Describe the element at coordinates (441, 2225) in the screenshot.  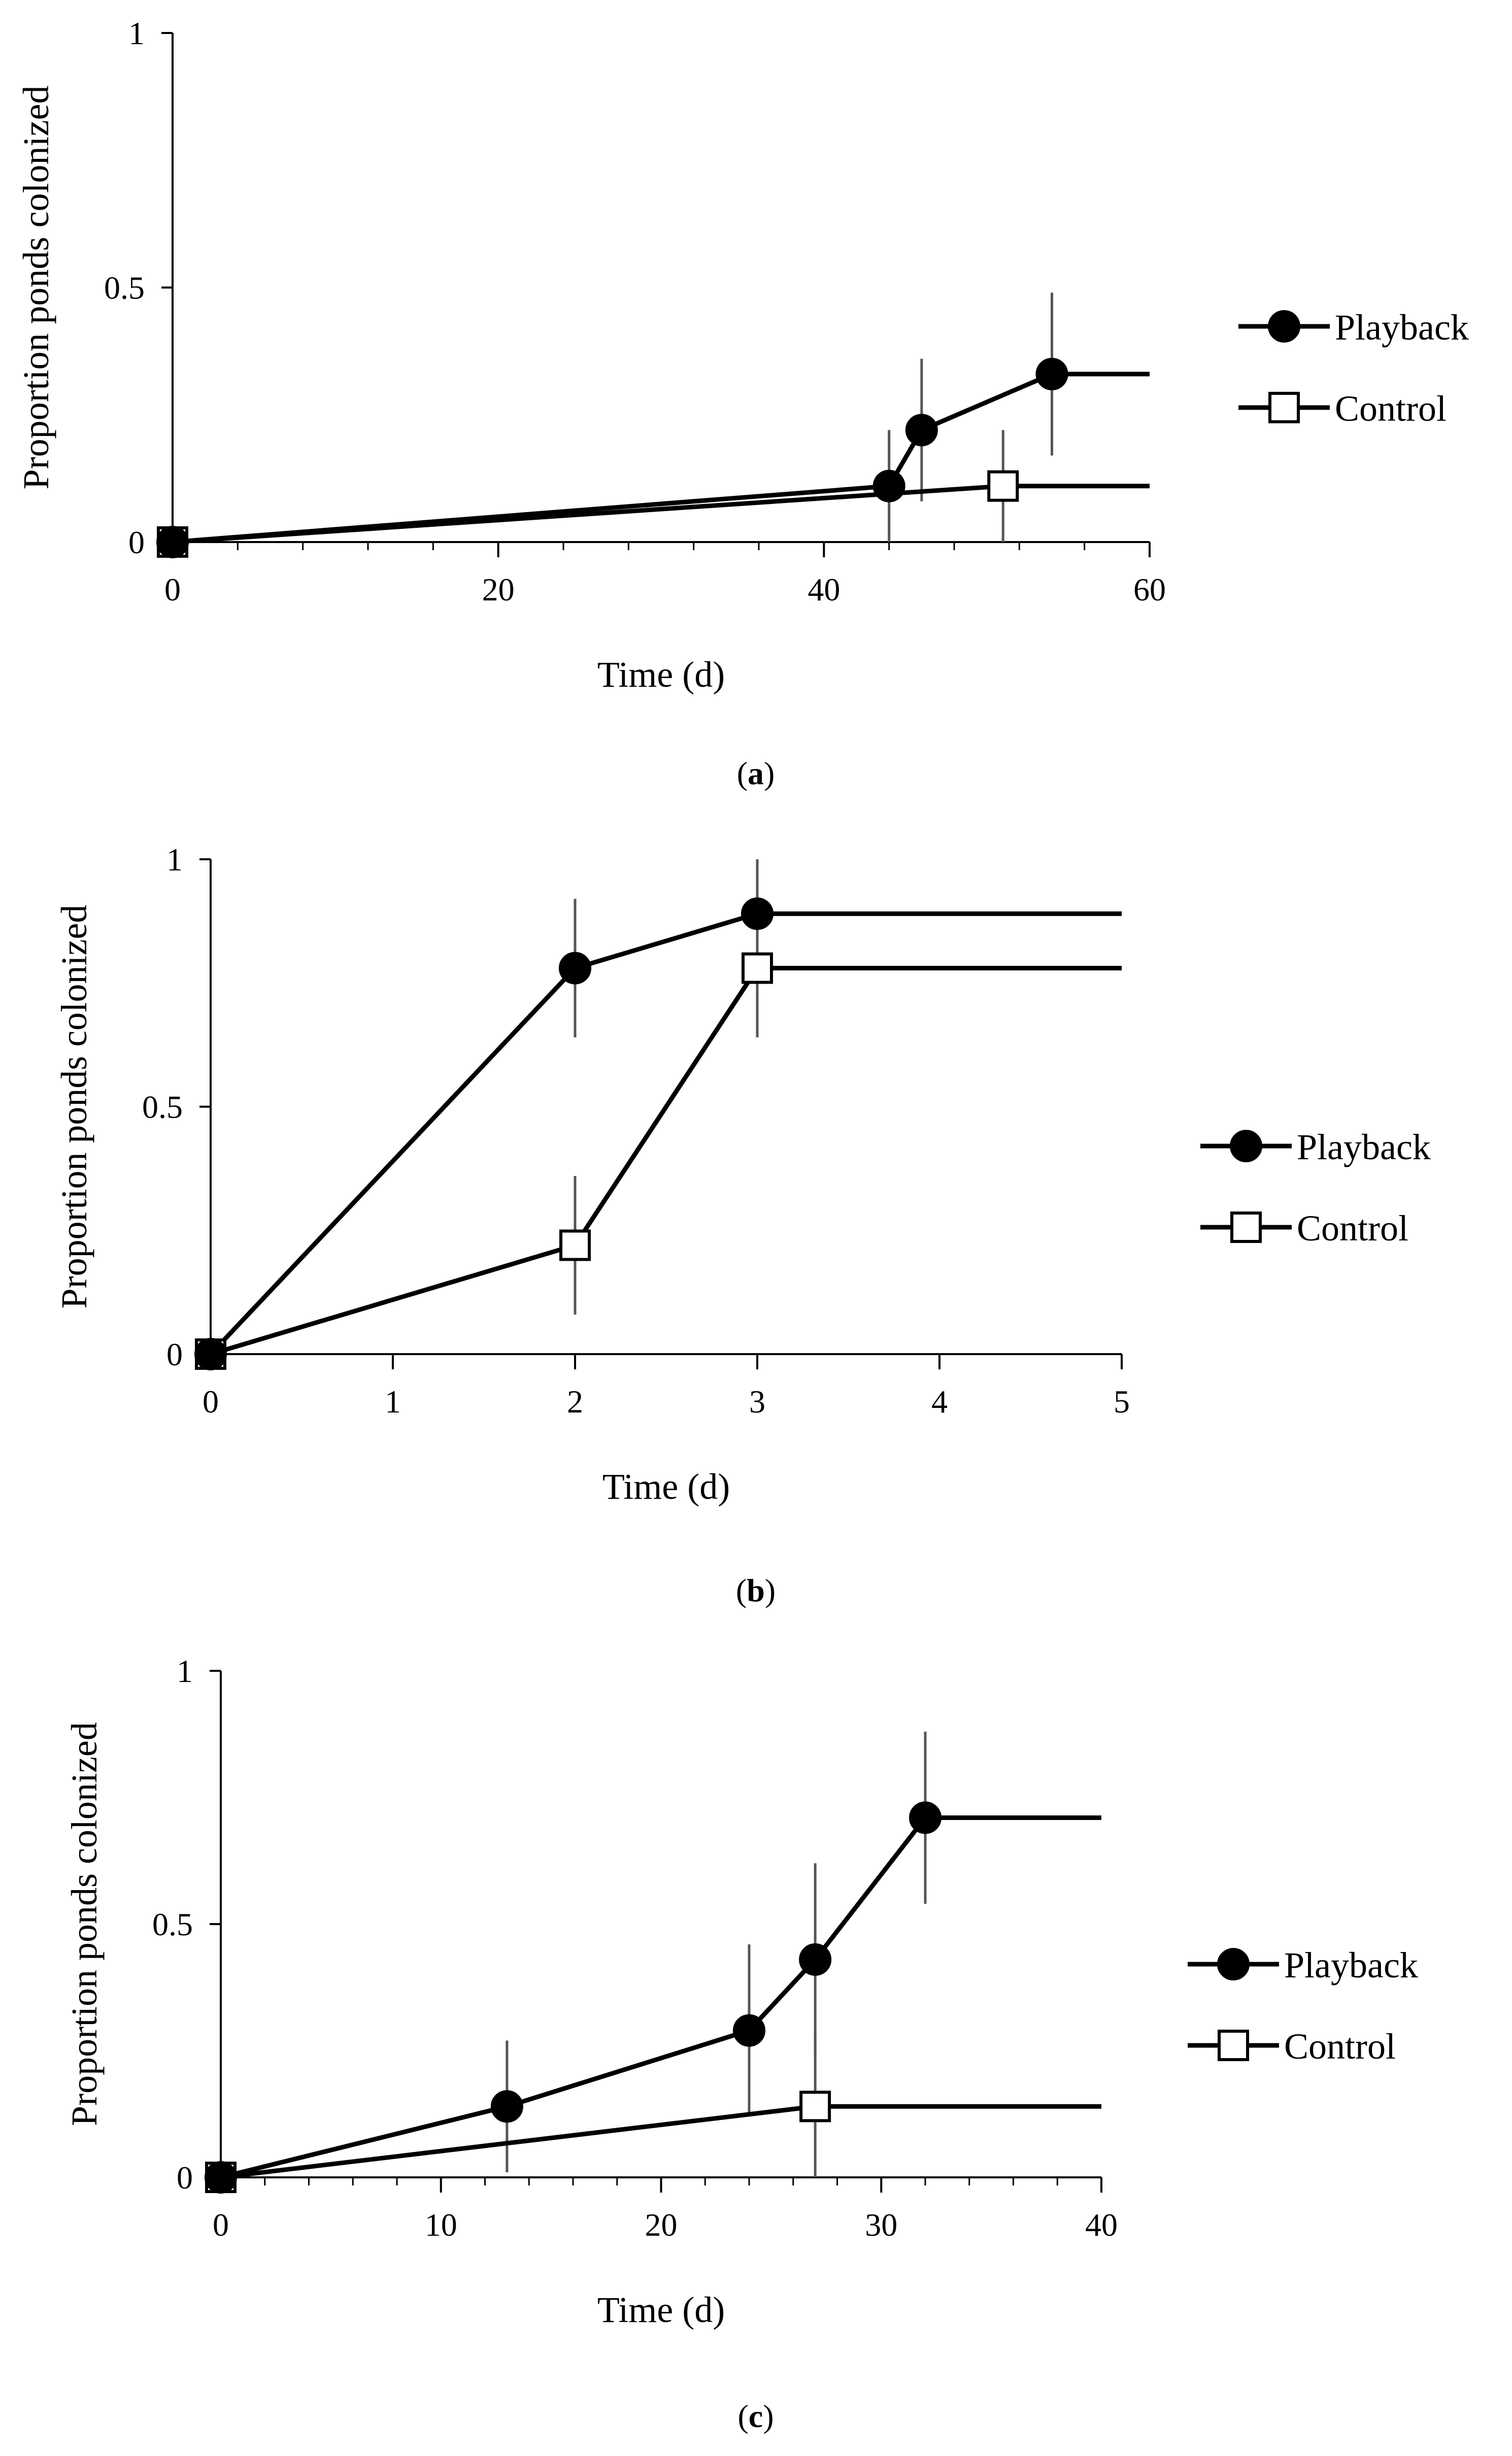
I see `x-tick-label: 10` at that location.